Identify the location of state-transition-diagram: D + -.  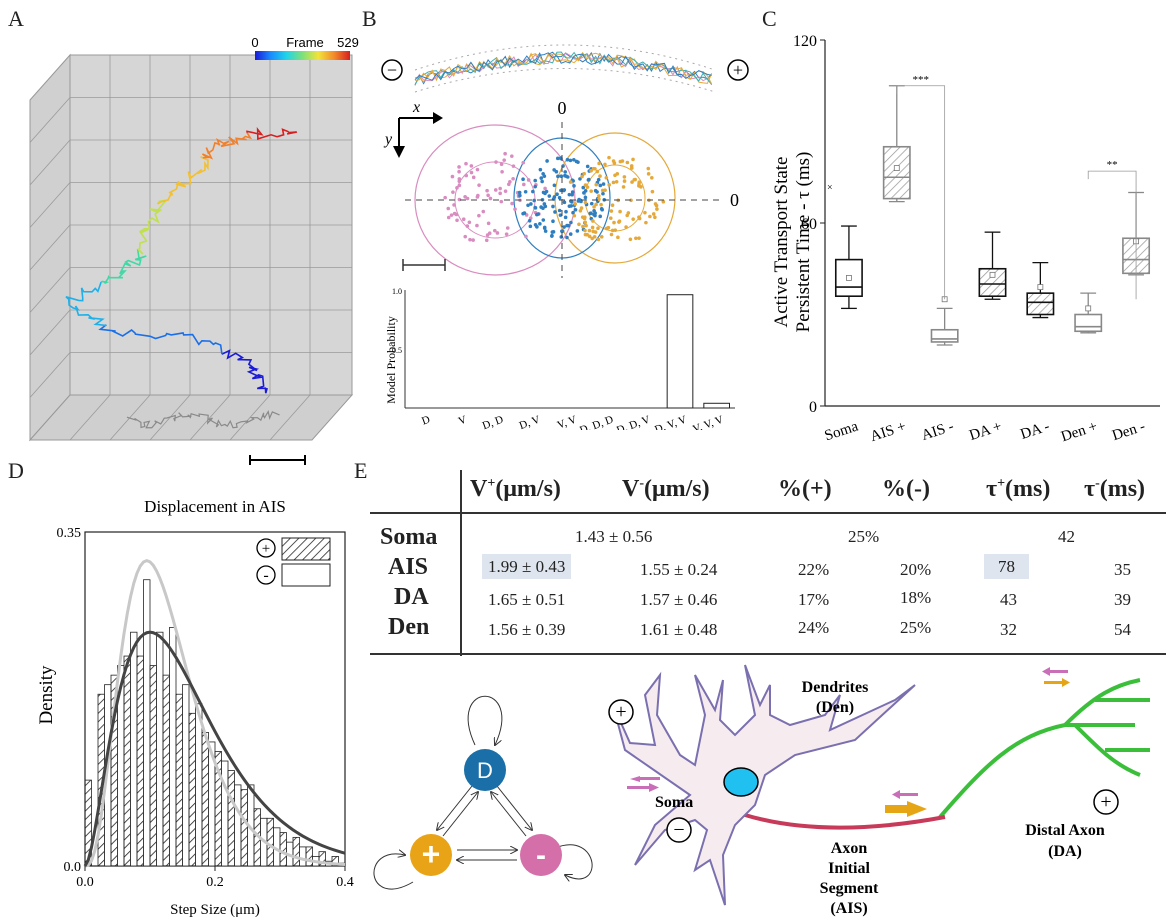
(483, 792).